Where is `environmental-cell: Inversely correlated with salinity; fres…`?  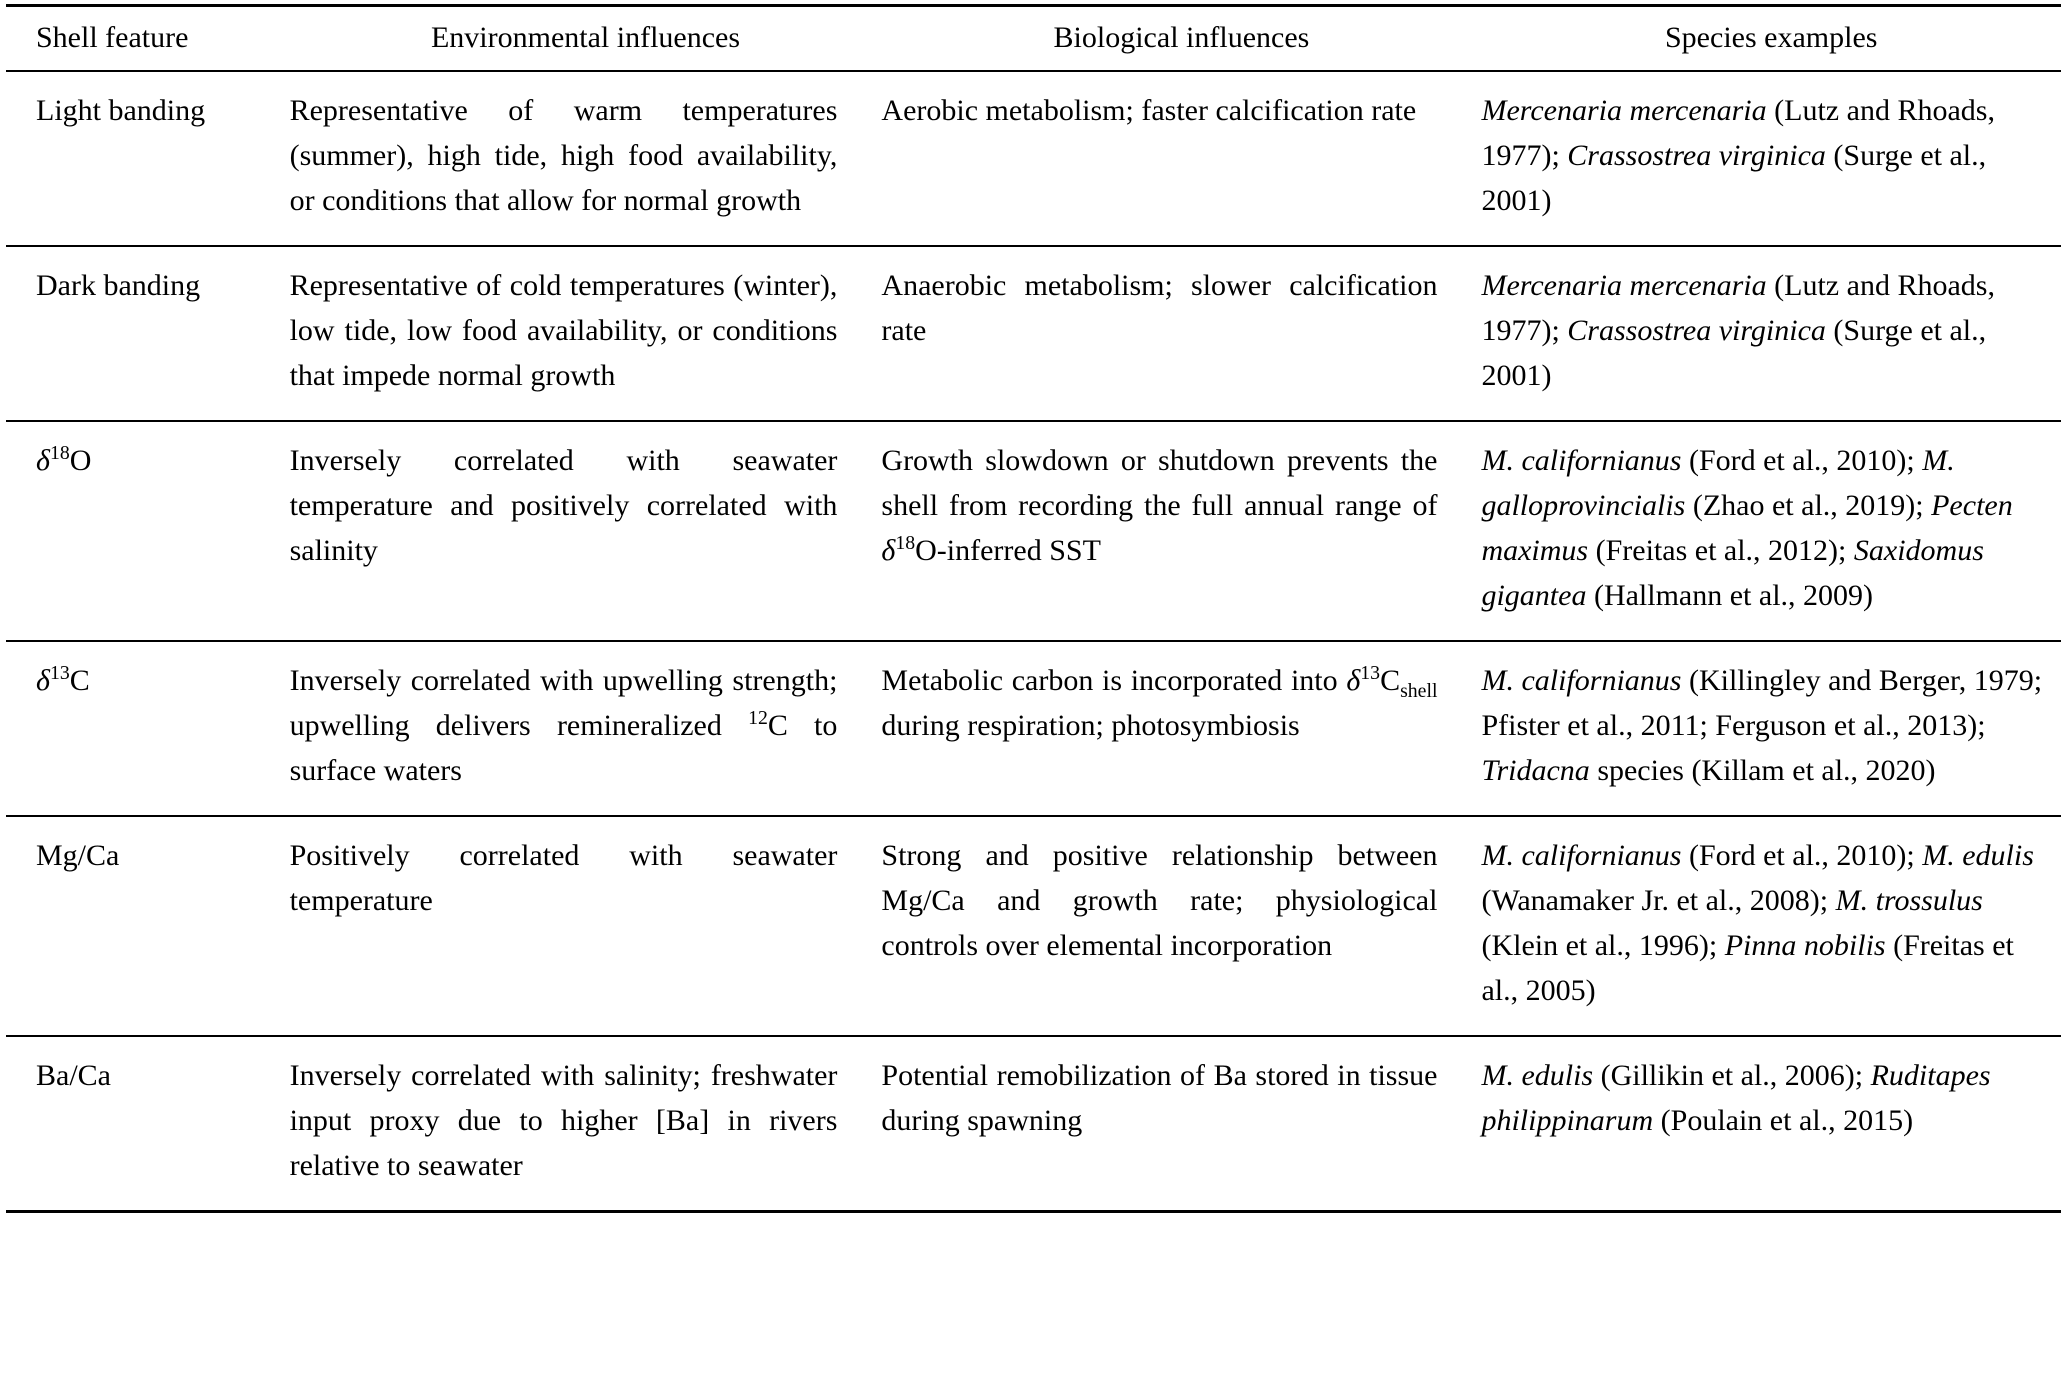
environmental-cell: Inversely correlated with salinity; fres… is located at coordinates (586, 1124).